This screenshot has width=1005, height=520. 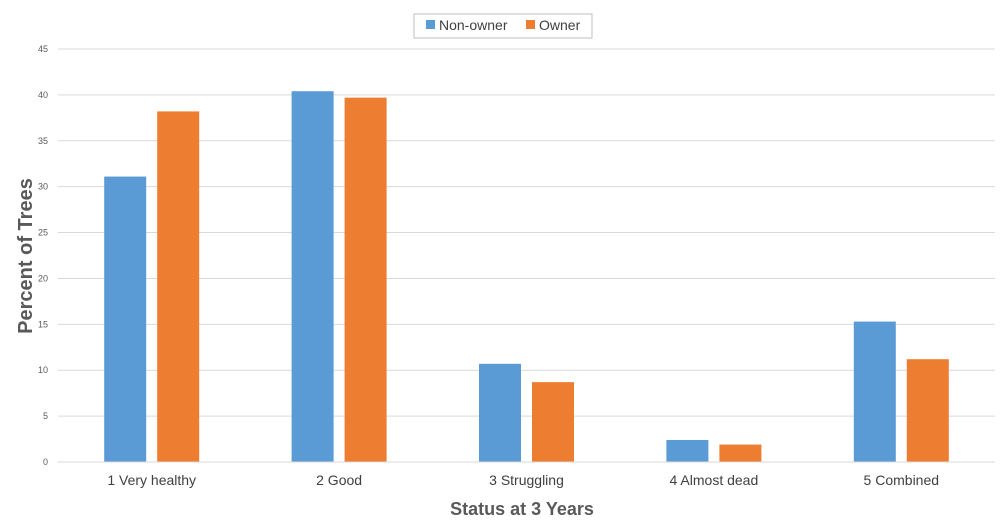 I want to click on legend-label-non-owner: Non-owner, so click(x=473, y=25).